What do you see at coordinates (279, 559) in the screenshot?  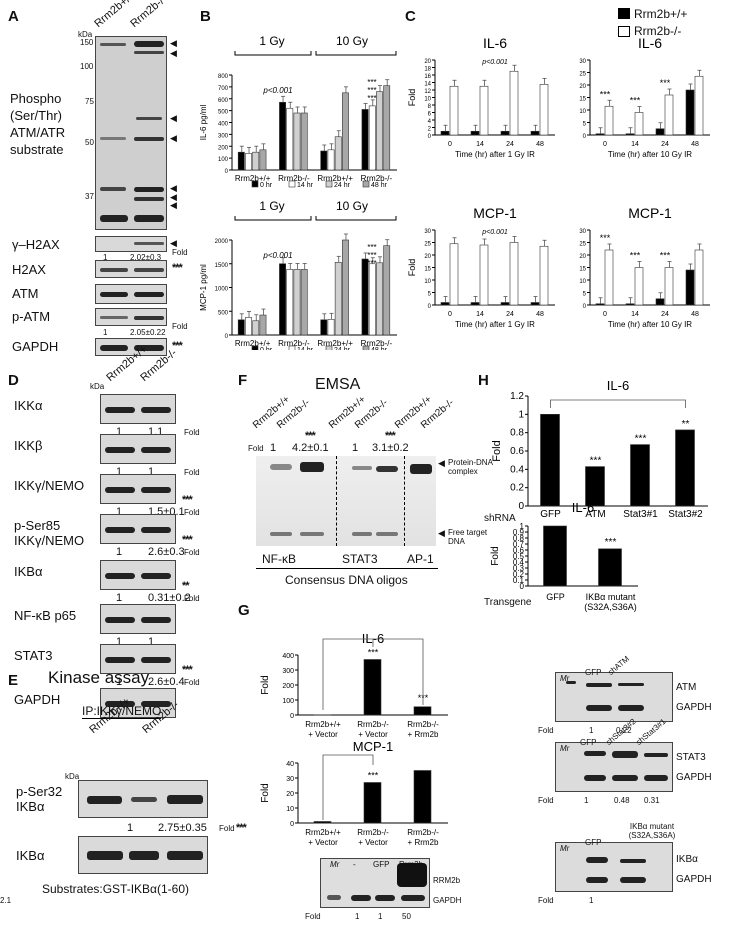 I see `group-label: NF-κB` at bounding box center [279, 559].